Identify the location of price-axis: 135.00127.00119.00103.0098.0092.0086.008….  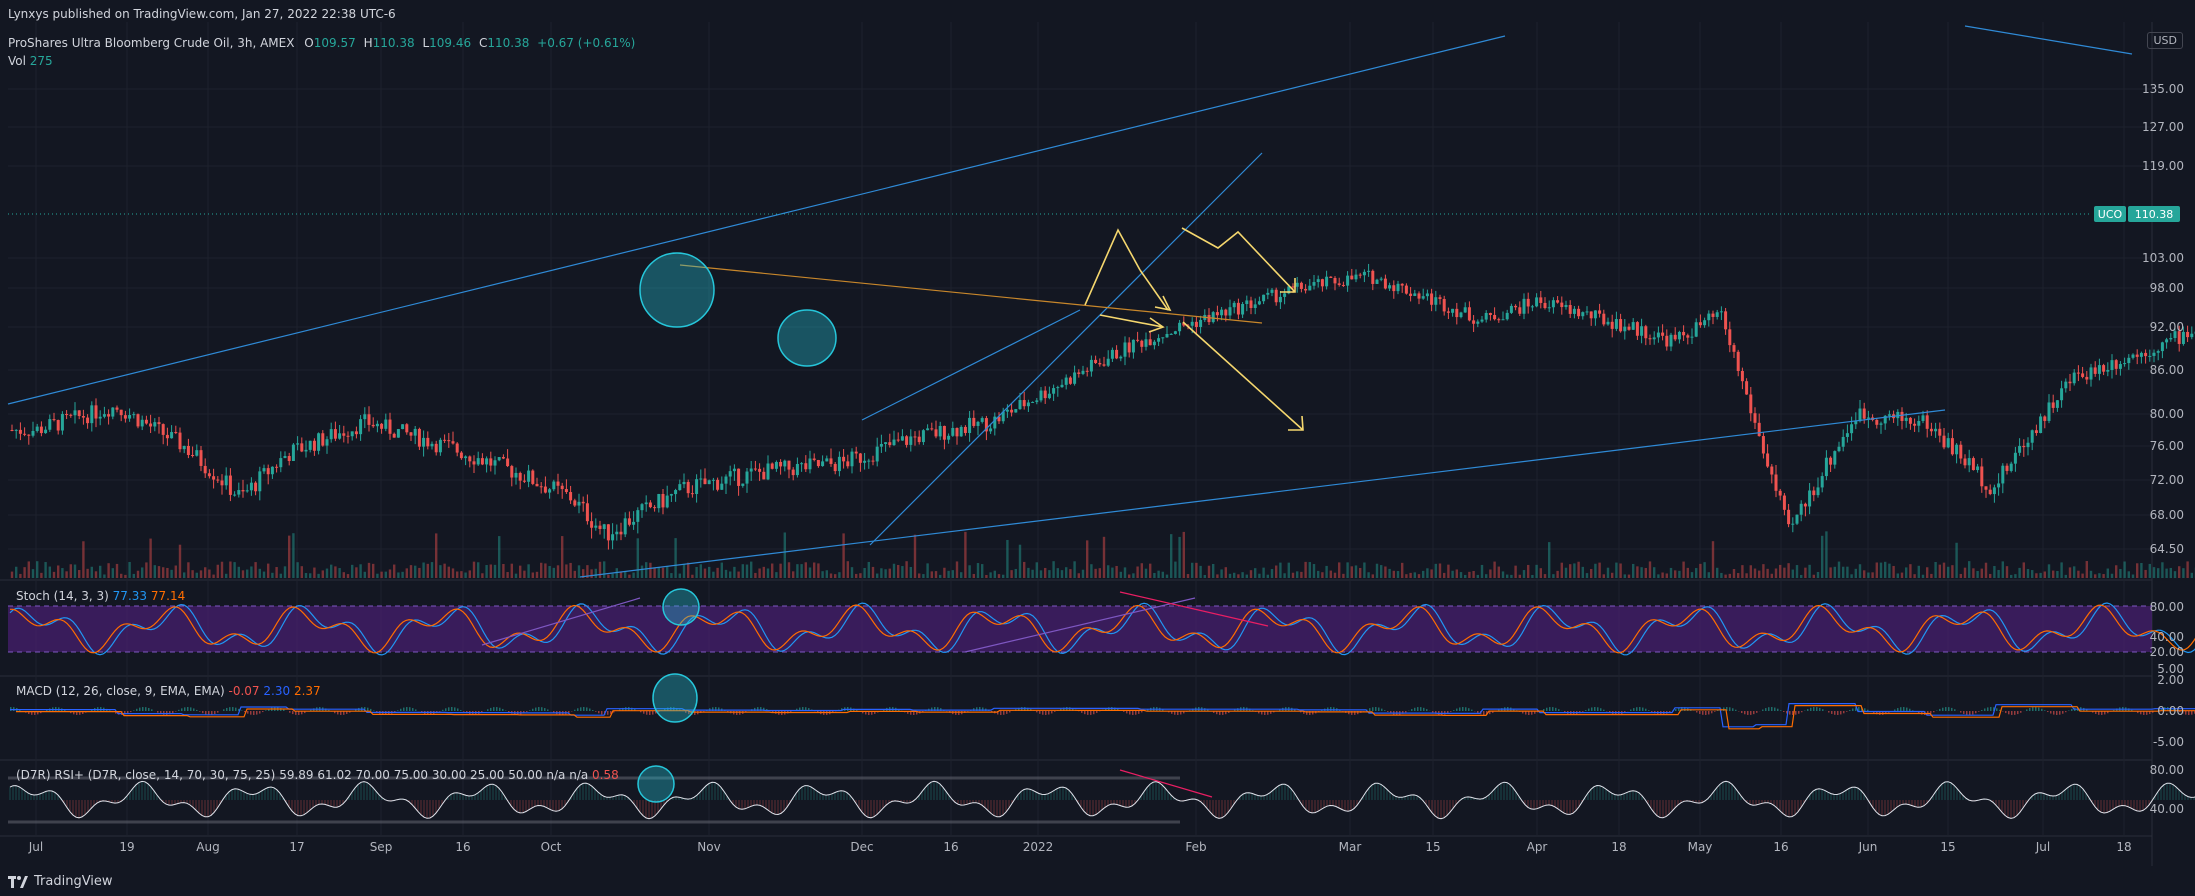
(2163, 449).